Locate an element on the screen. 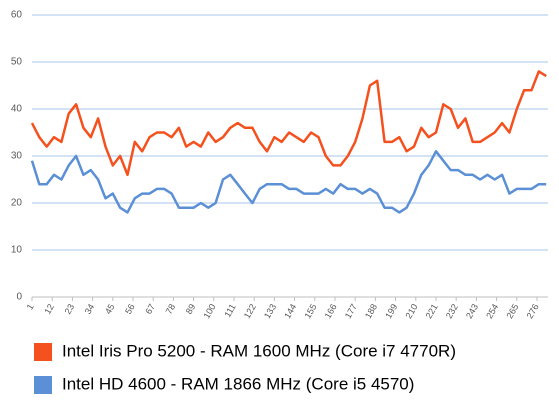 This screenshot has height=410, width=559. x-tick-label: 34 is located at coordinates (90, 309).